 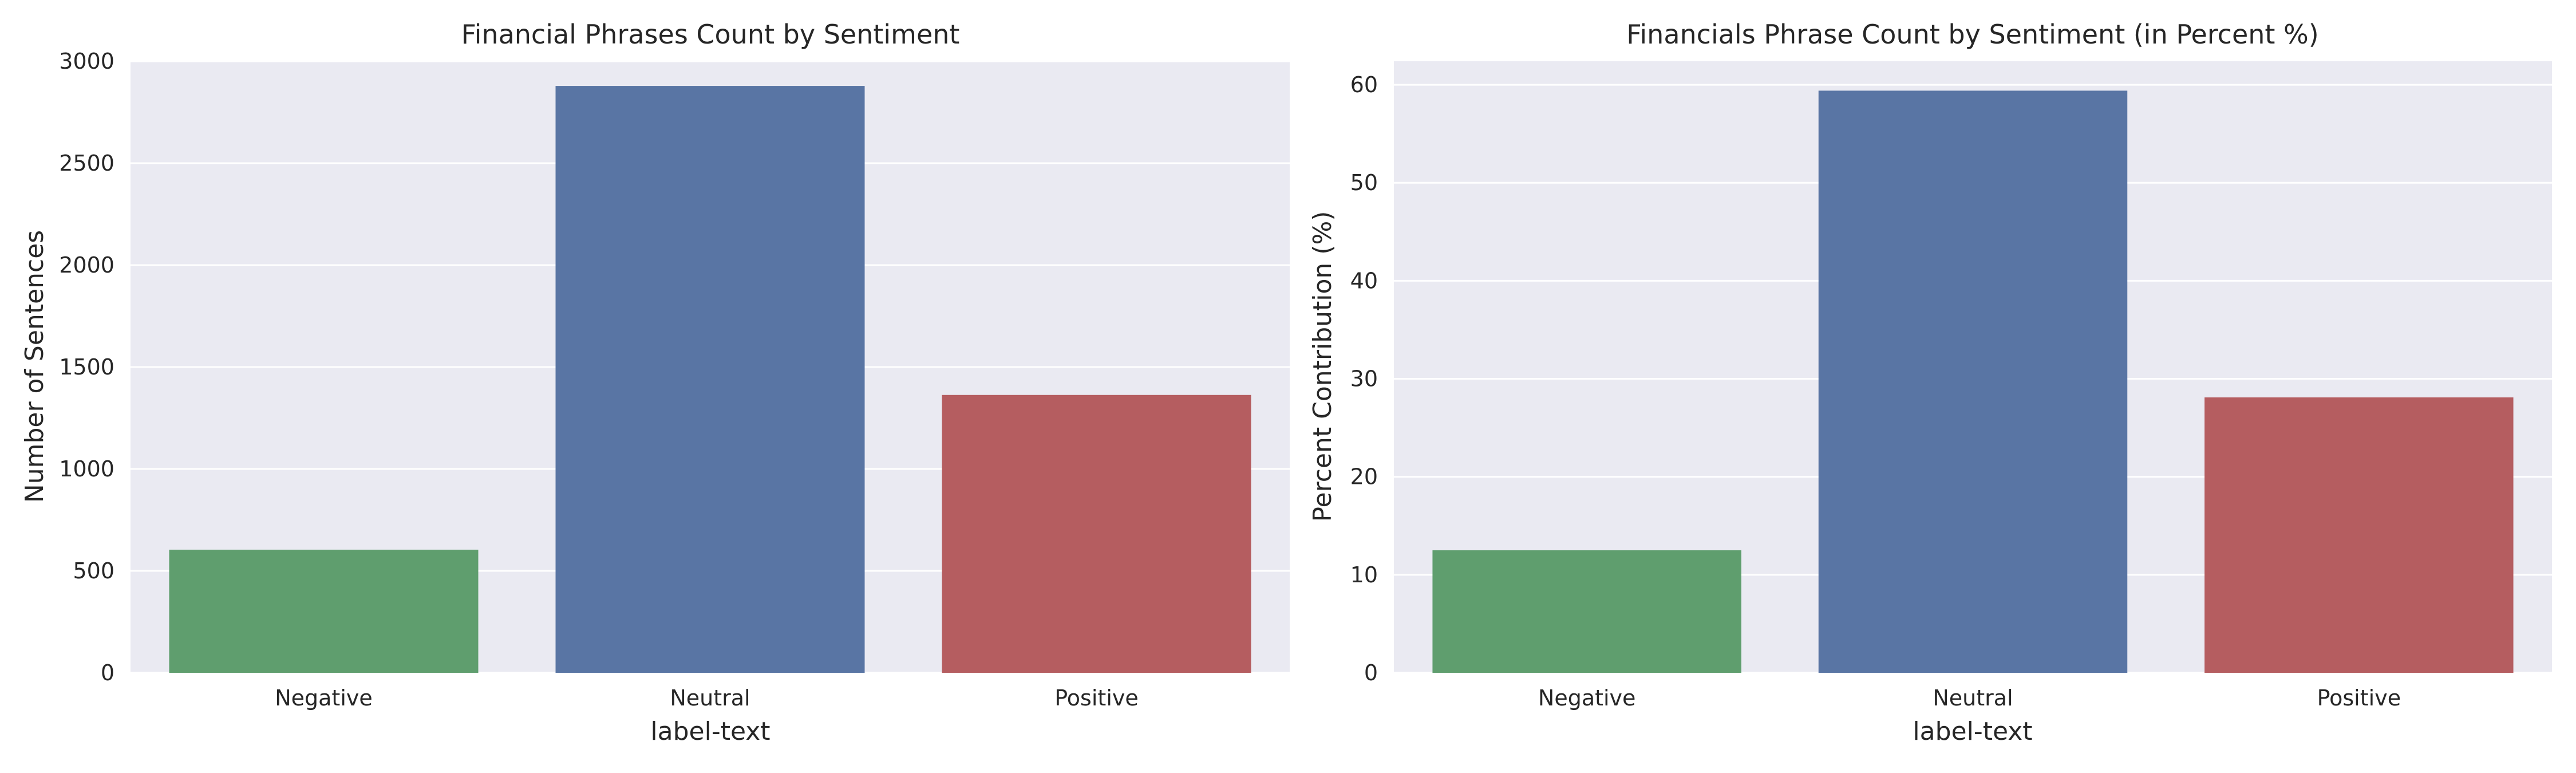 I want to click on y-tick-label: 10, so click(x=1364, y=574).